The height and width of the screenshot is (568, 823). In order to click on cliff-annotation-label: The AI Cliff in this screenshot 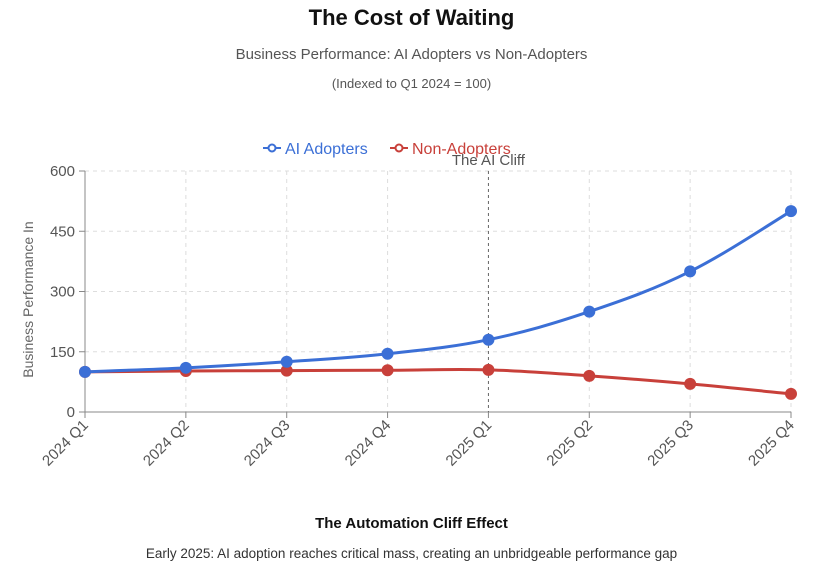, I will do `click(489, 160)`.